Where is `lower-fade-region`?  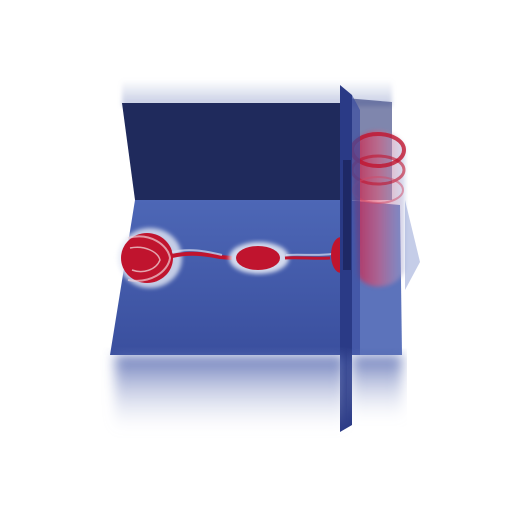
lower-fade-region is located at coordinates (258, 392).